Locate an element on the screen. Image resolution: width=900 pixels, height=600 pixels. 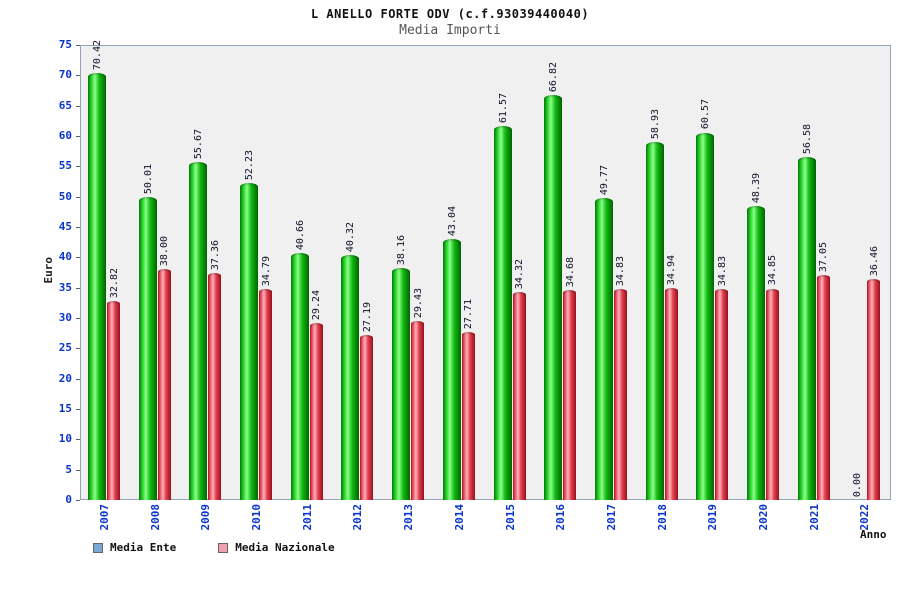
legend-item-media-ente: Media Ente is located at coordinates (134, 547).